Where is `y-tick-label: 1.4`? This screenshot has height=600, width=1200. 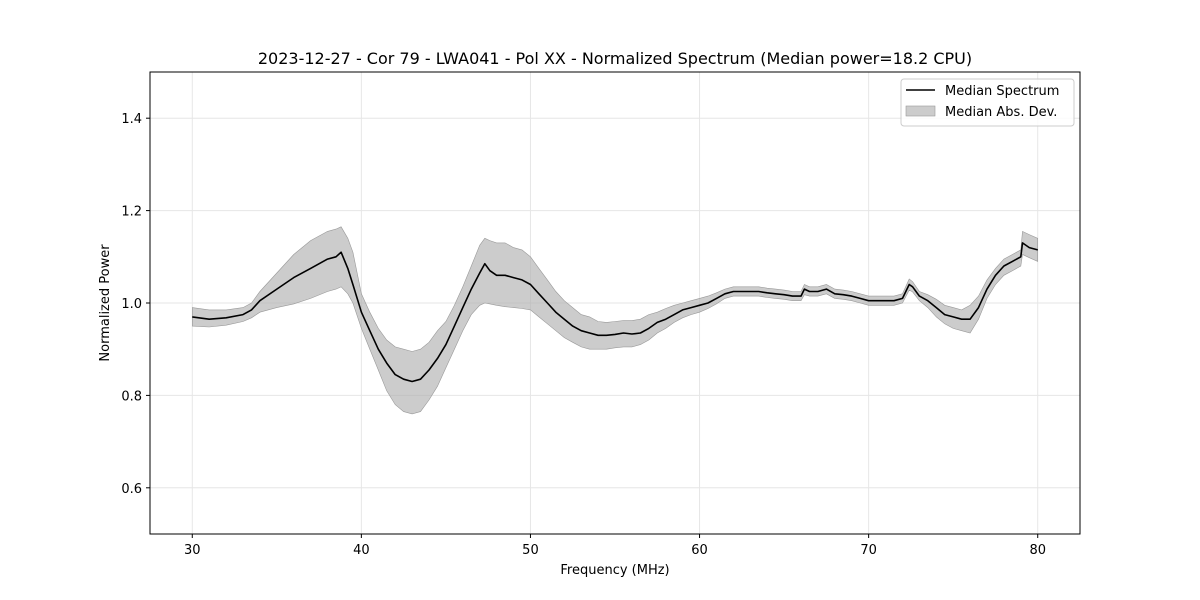
y-tick-label: 1.4 is located at coordinates (131, 119).